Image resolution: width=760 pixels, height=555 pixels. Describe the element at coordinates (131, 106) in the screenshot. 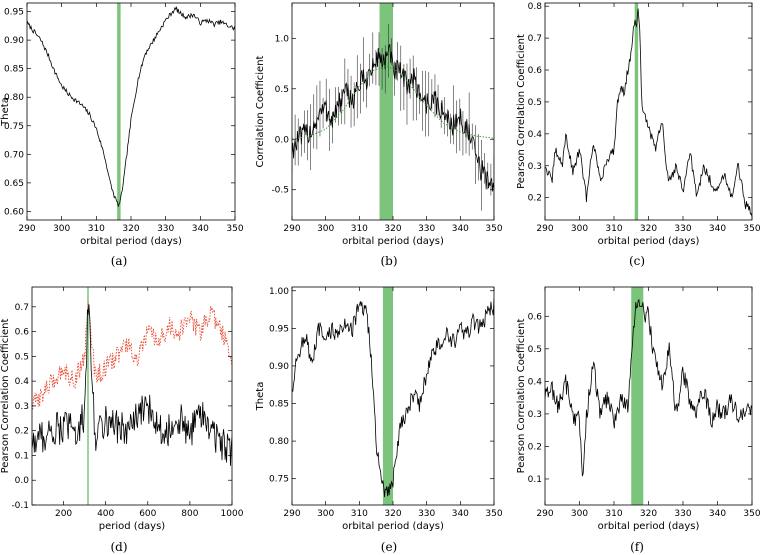

I see `panel-a-series-theta` at that location.